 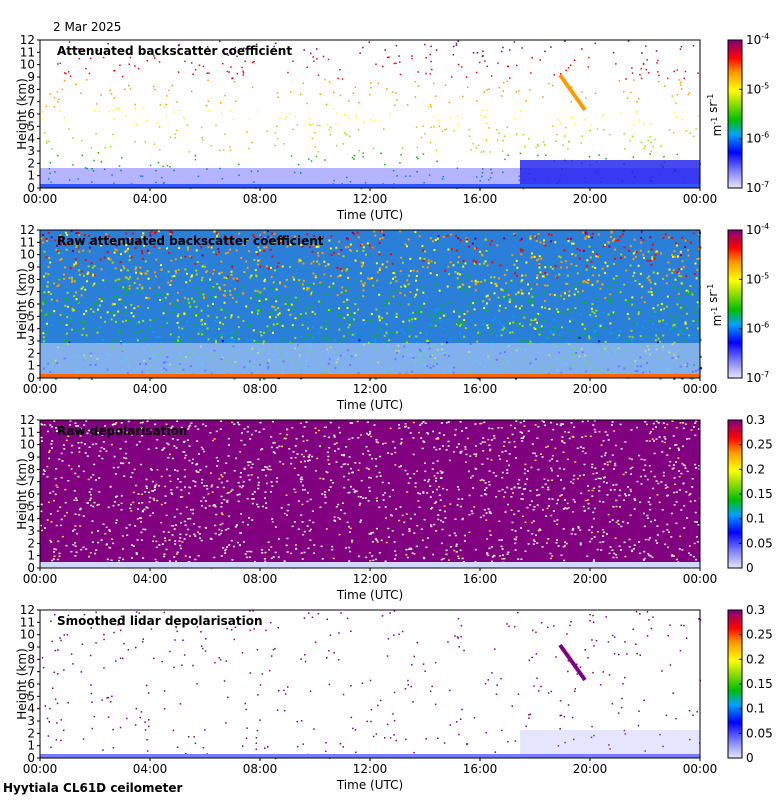 What do you see at coordinates (757, 88) in the screenshot?
I see `colorbar-tick-label: 10⁻⁵` at bounding box center [757, 88].